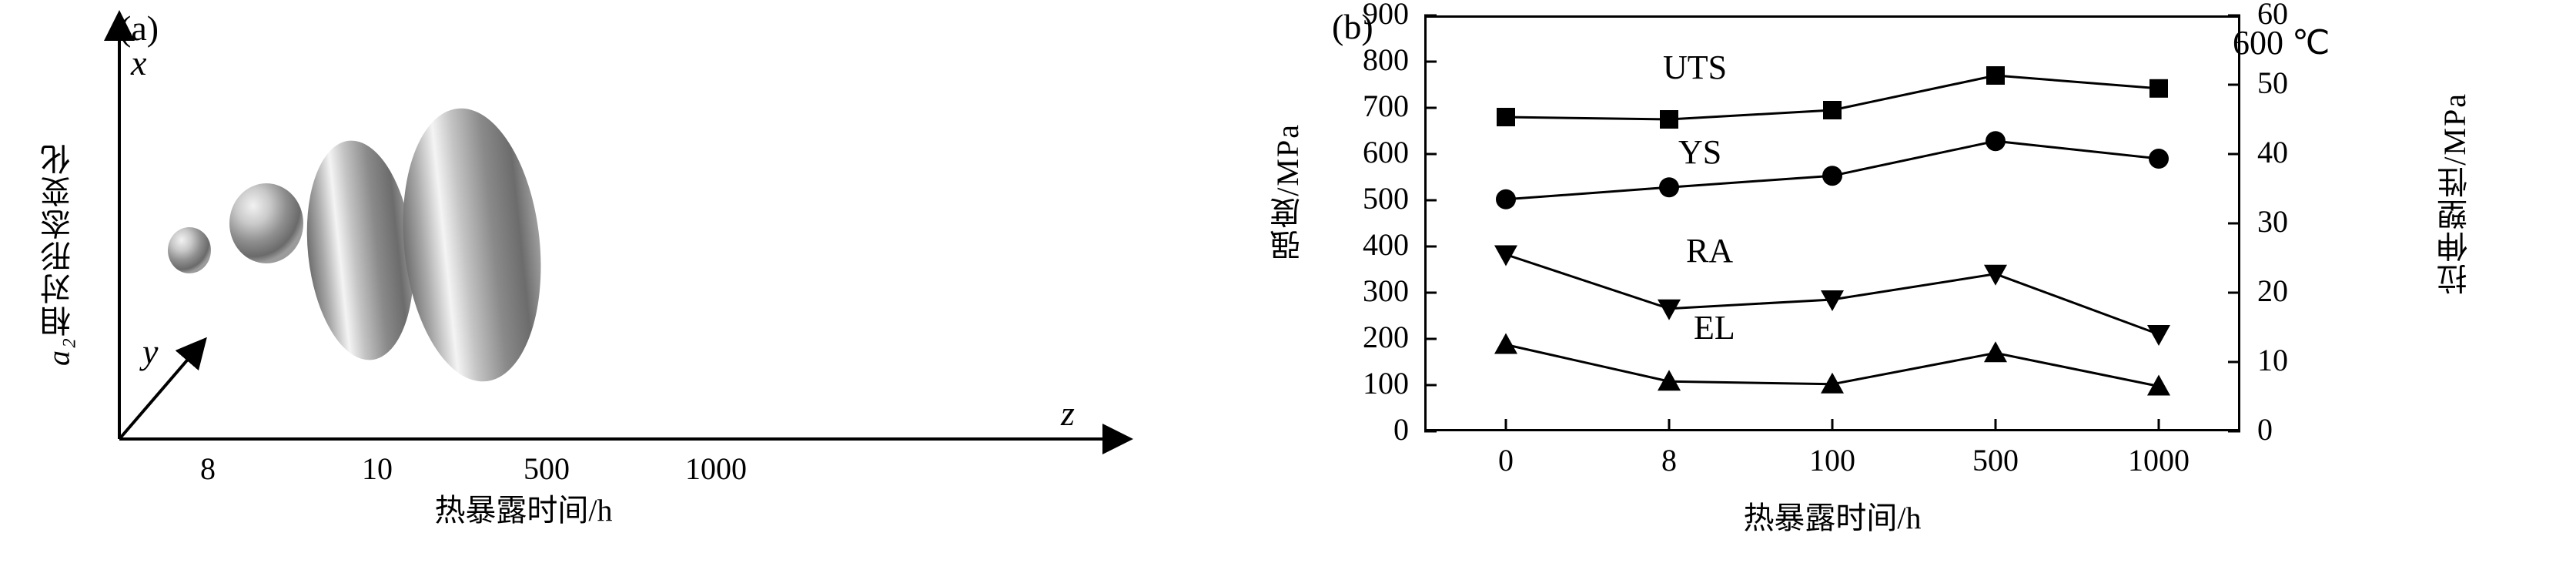 The image size is (2576, 563). What do you see at coordinates (162, 389) in the screenshot?
I see `panel-a-axis-y` at bounding box center [162, 389].